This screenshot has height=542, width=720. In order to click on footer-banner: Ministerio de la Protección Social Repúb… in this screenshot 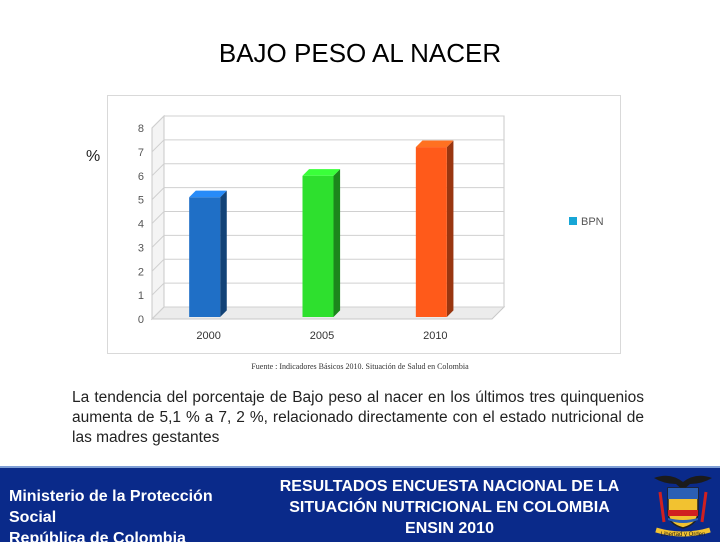, I will do `click(360, 504)`.